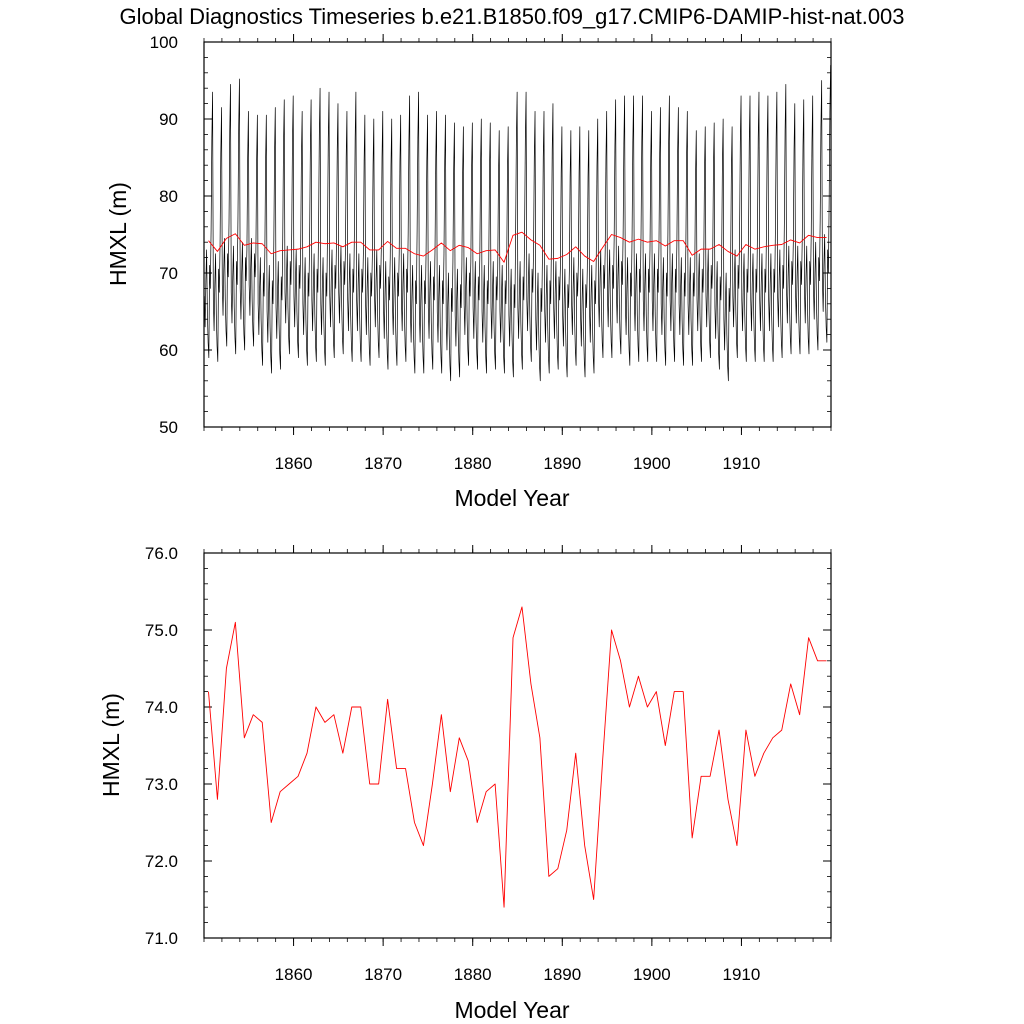 This screenshot has width=1024, height=1024. I want to click on top-y-tick-label: 80, so click(168, 196).